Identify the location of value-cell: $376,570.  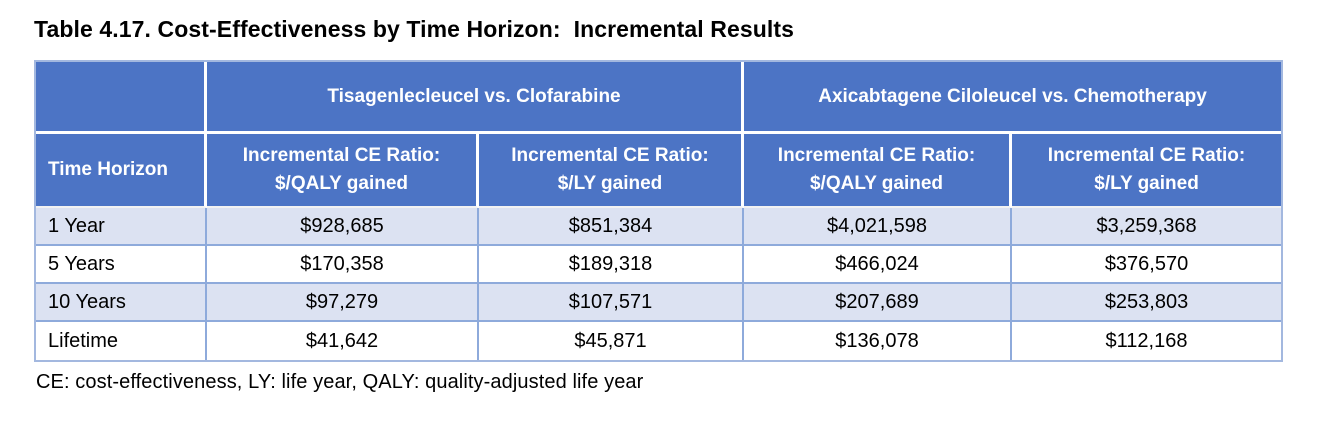
(1147, 265).